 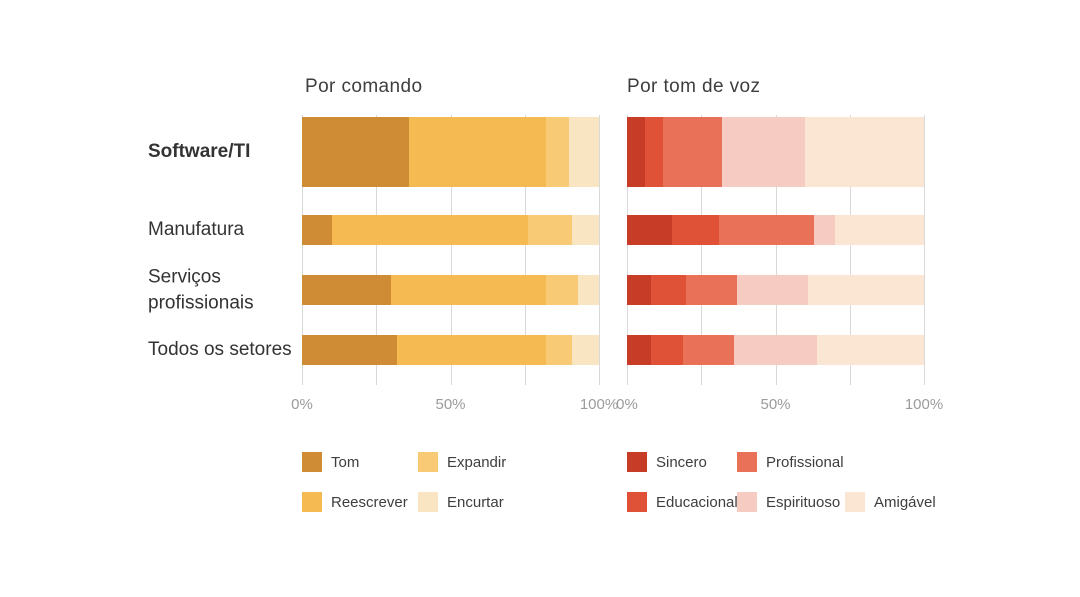 What do you see at coordinates (747, 462) in the screenshot?
I see `legend-swatch-profissional` at bounding box center [747, 462].